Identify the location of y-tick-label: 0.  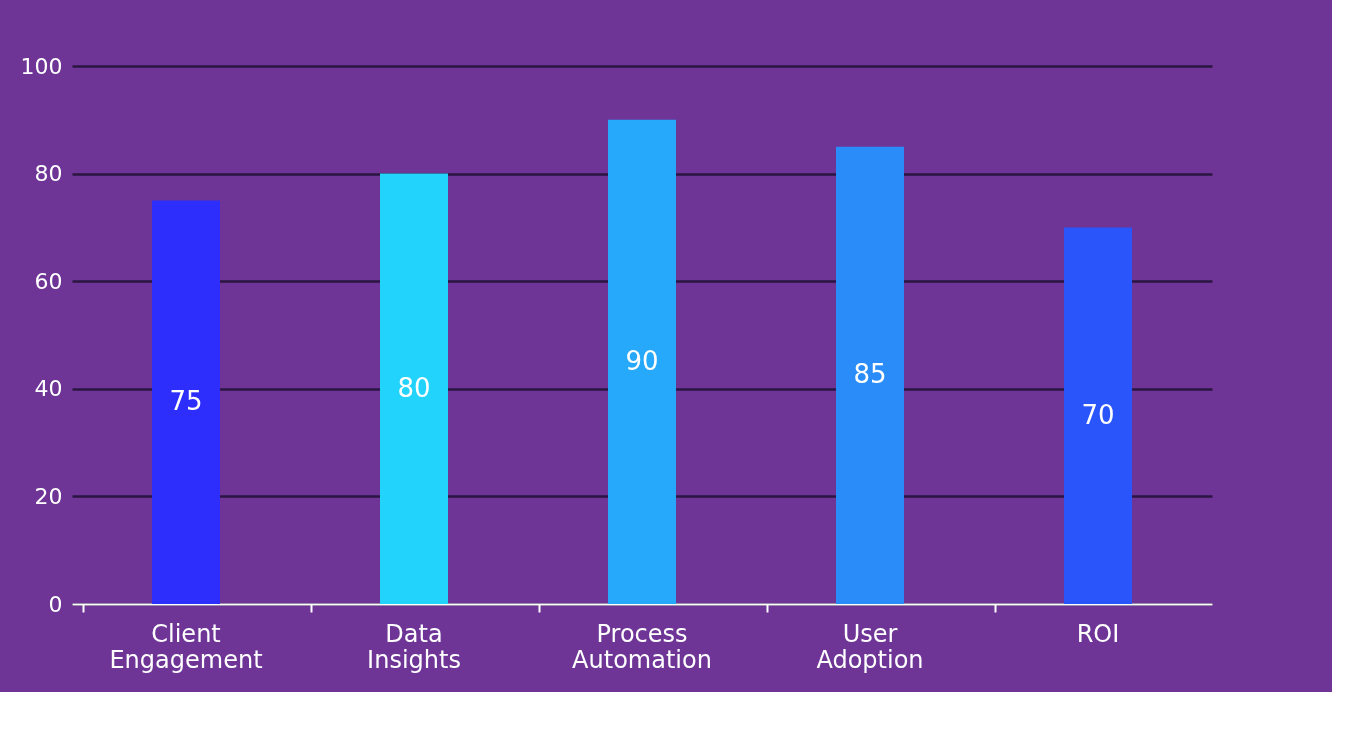
(55, 604).